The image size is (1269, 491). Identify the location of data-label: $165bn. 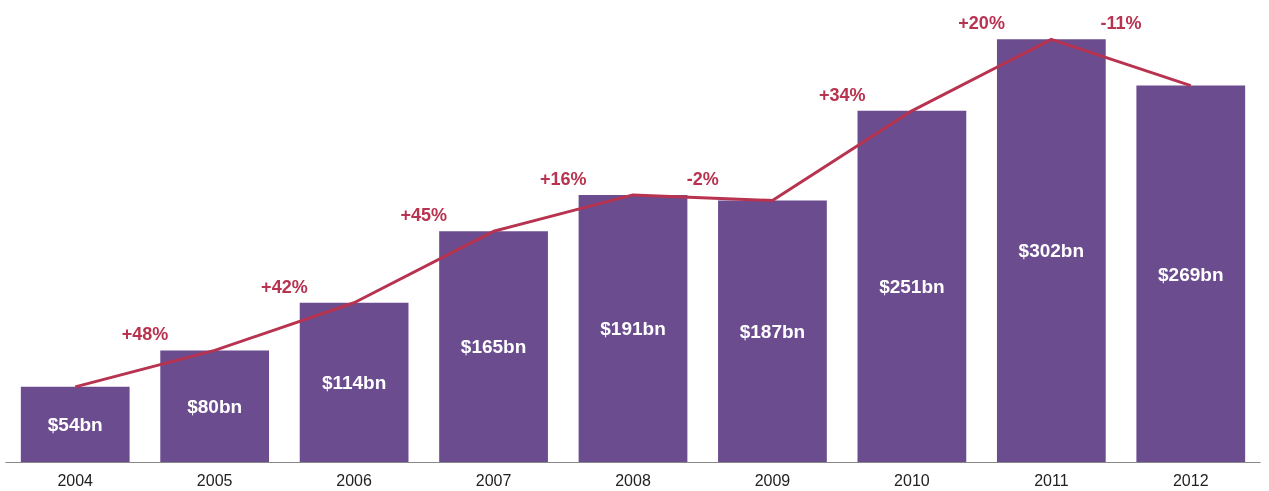
(493, 347).